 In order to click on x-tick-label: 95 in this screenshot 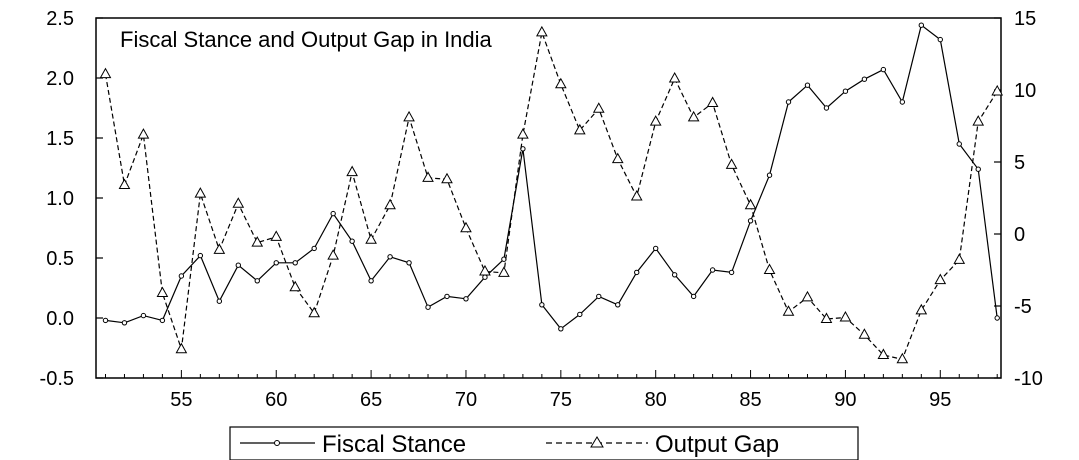, I will do `click(940, 400)`.